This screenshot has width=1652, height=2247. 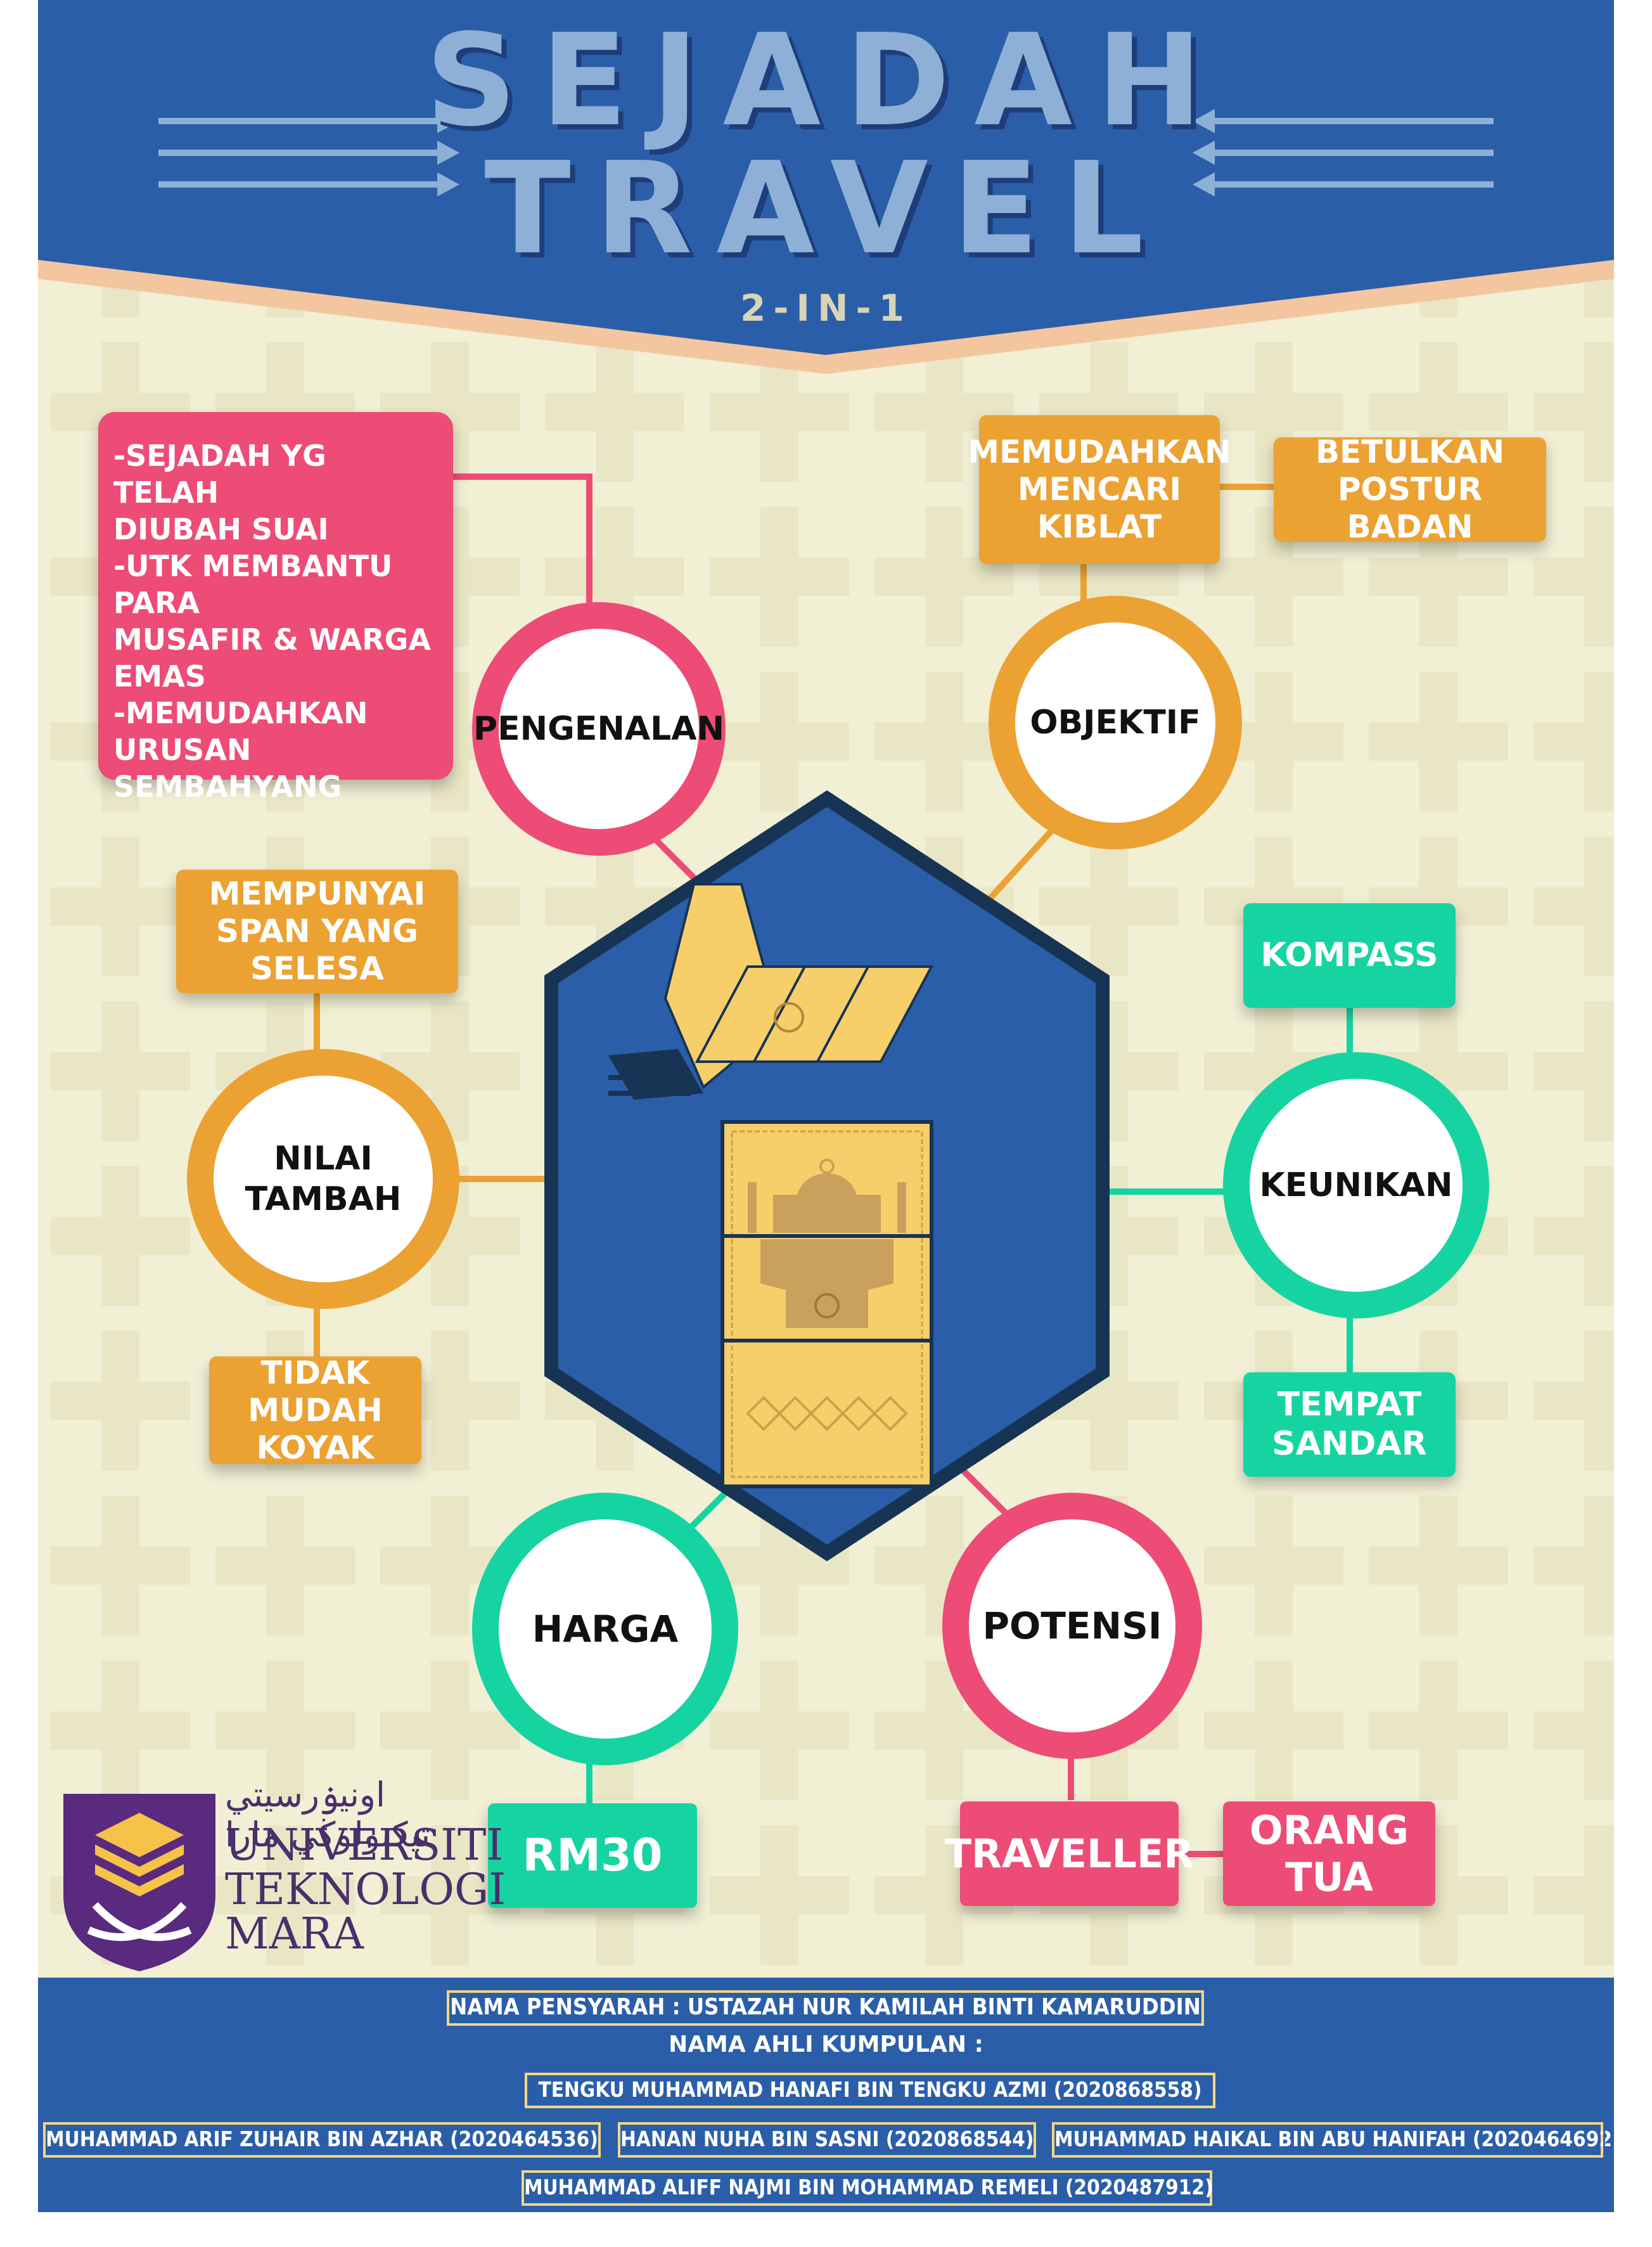 I want to click on uitm-name-line3: MARA, so click(x=294, y=1934).